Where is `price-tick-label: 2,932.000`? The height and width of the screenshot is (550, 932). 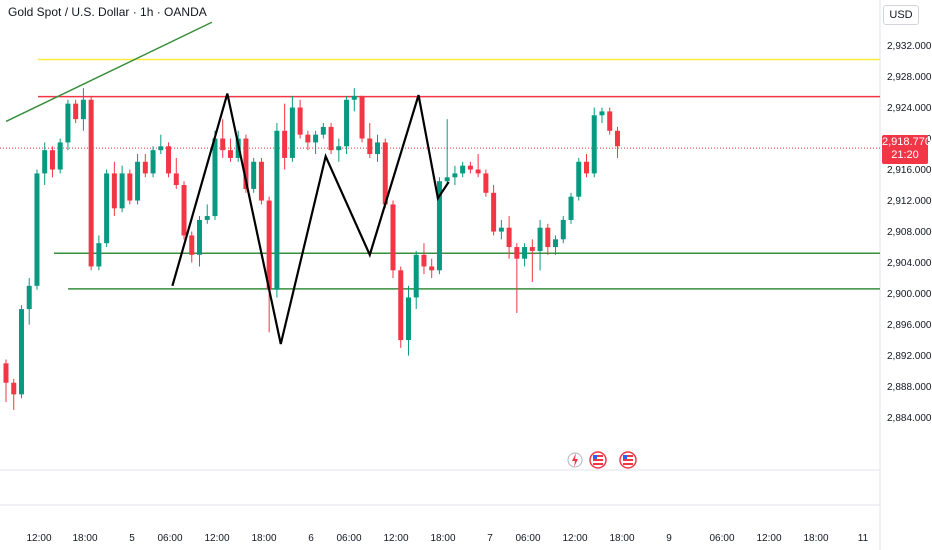
price-tick-label: 2,932.000 is located at coordinates (909, 46).